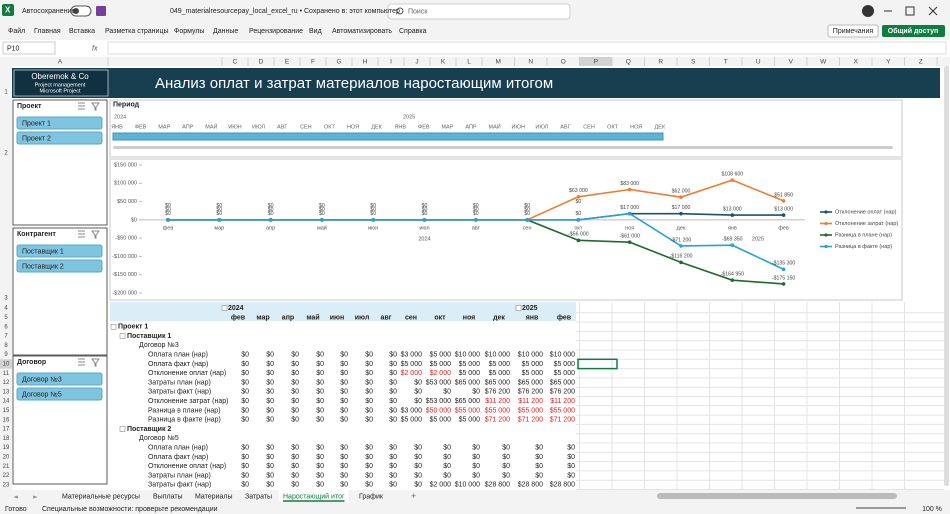 The image size is (950, 514). What do you see at coordinates (225, 31) in the screenshot?
I see `menu-item: Данные` at bounding box center [225, 31].